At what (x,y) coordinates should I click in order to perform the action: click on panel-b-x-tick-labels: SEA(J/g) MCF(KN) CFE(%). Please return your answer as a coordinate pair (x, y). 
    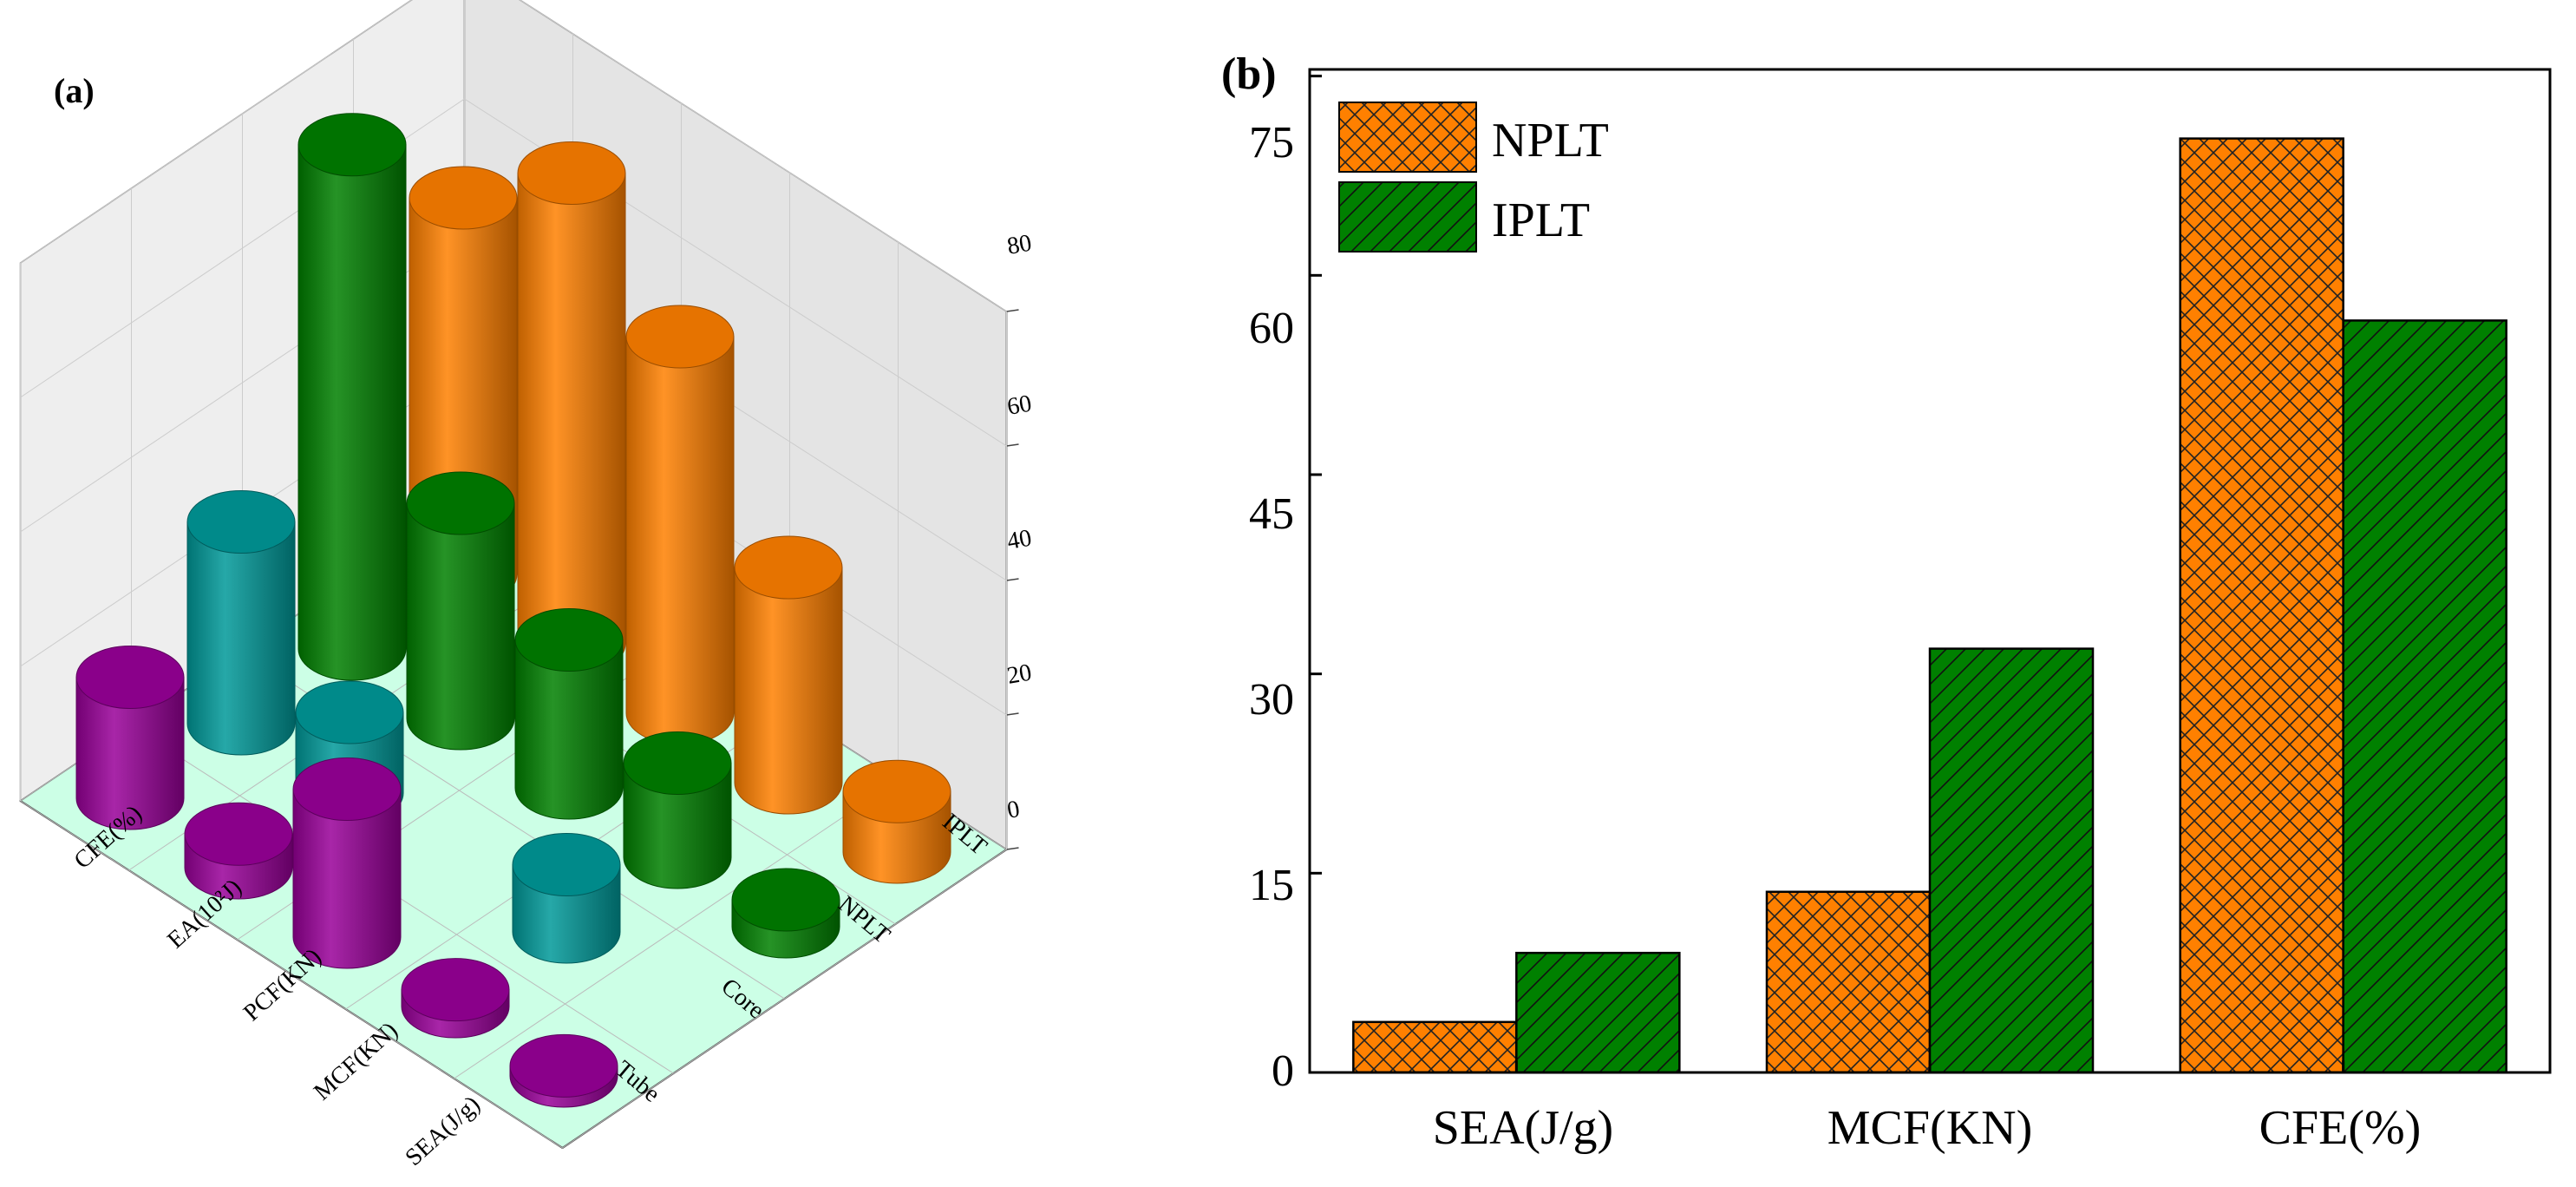
    Looking at the image, I should click on (1927, 1128).